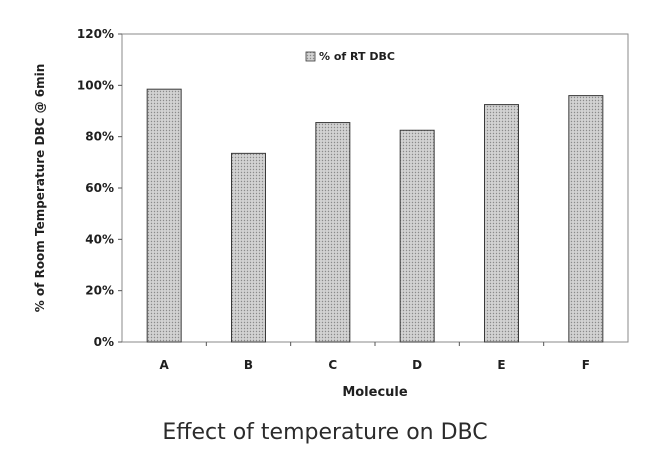 This screenshot has height=475, width=650. Describe the element at coordinates (95, 85) in the screenshot. I see `y-tick-label: 100%` at that location.